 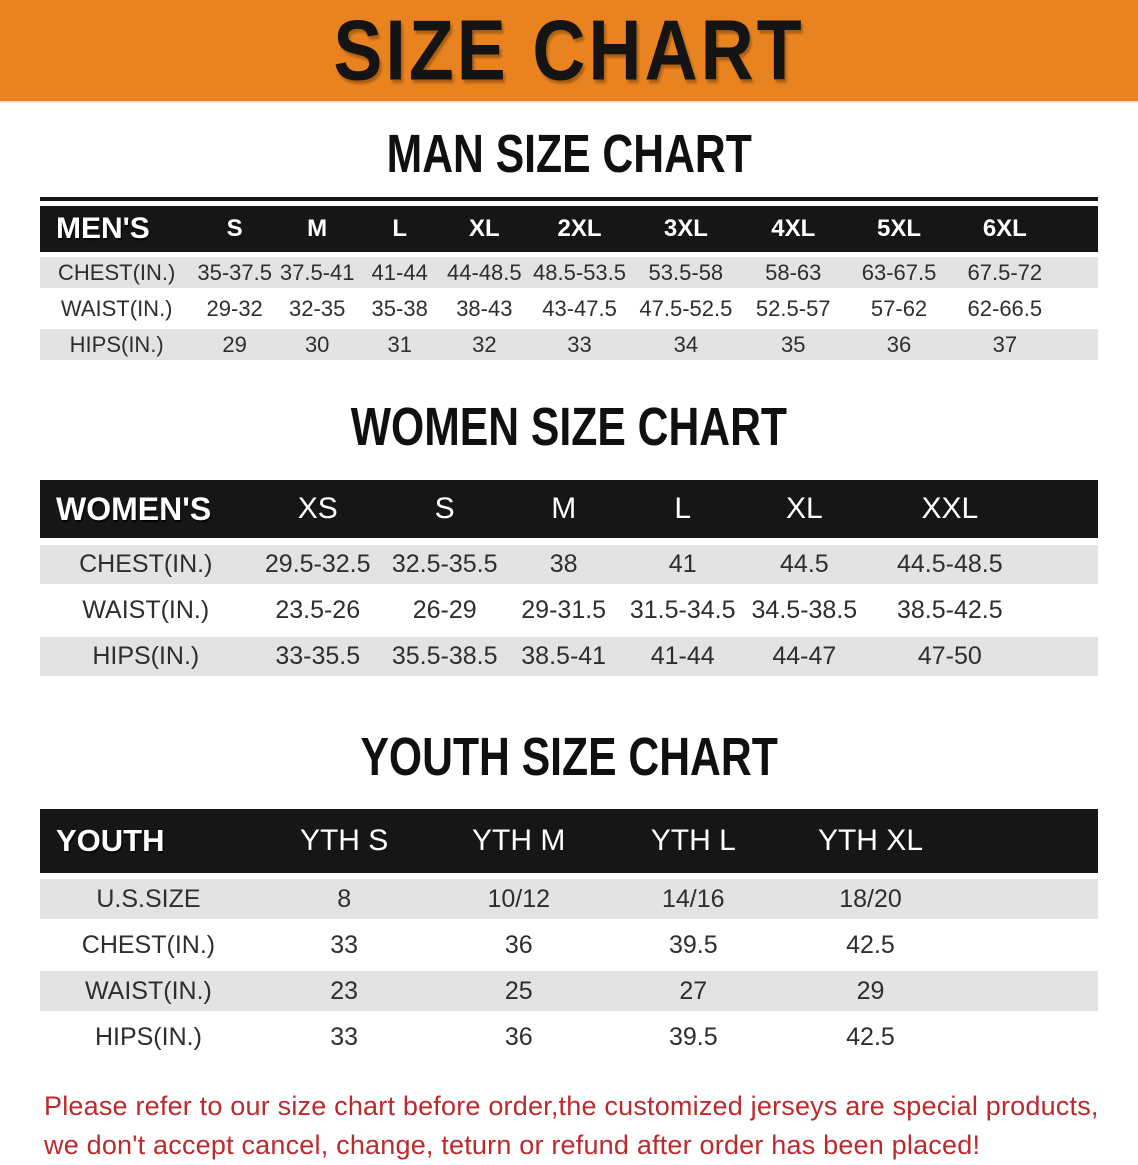 What do you see at coordinates (950, 610) in the screenshot?
I see `size-value-cell: 38.5-42.5` at bounding box center [950, 610].